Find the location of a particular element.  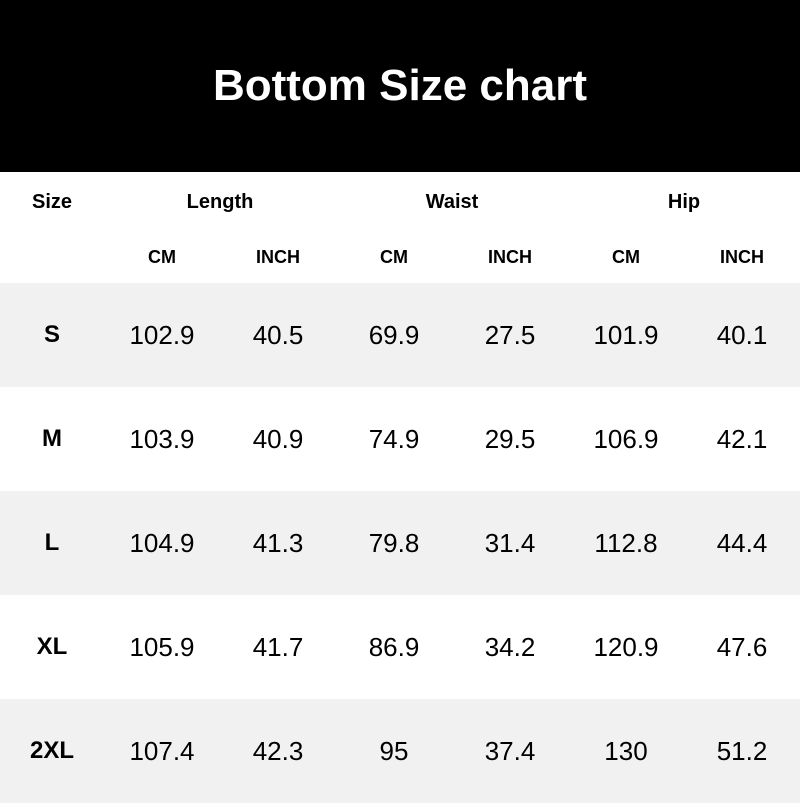

cell-waist-inch: 34.2 is located at coordinates (510, 646).